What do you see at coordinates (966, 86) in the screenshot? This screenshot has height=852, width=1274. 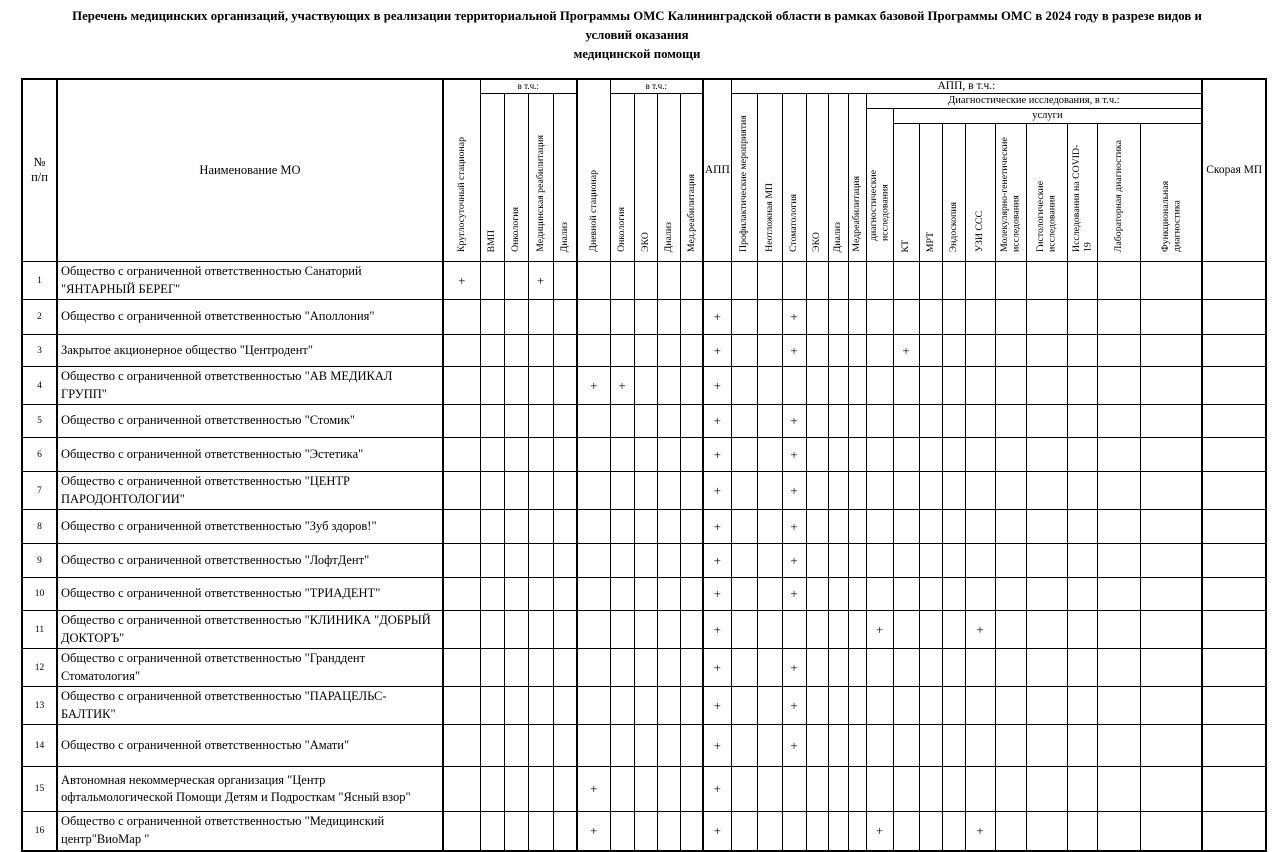 I see `group-header-app-incl: АПП, в т.ч.:` at bounding box center [966, 86].